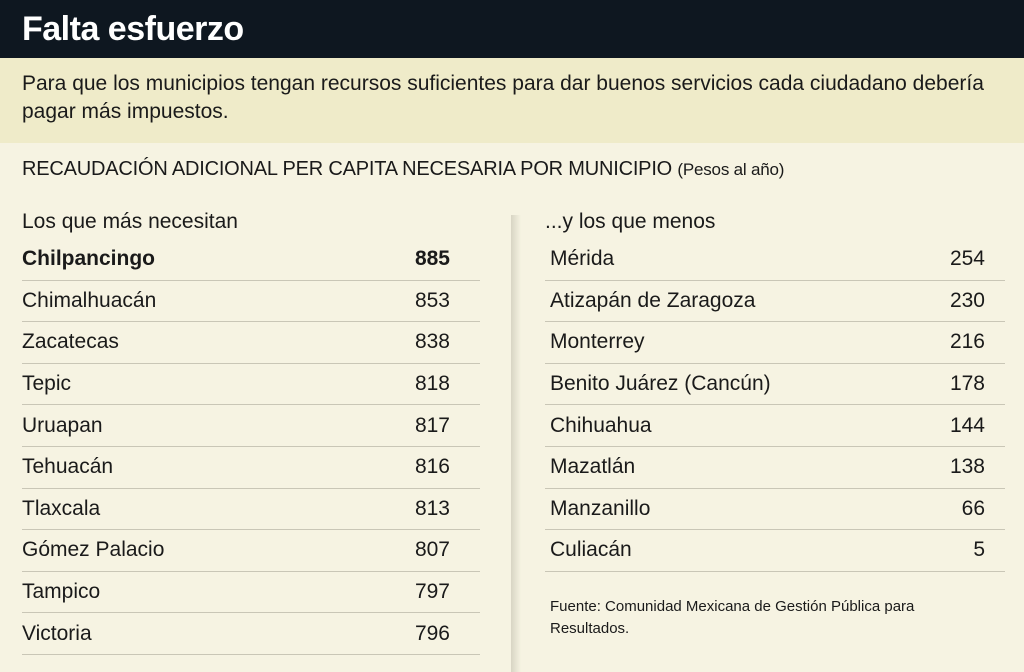 The height and width of the screenshot is (672, 1024). Describe the element at coordinates (93, 550) in the screenshot. I see `municipality: Gómez Palacio` at that location.